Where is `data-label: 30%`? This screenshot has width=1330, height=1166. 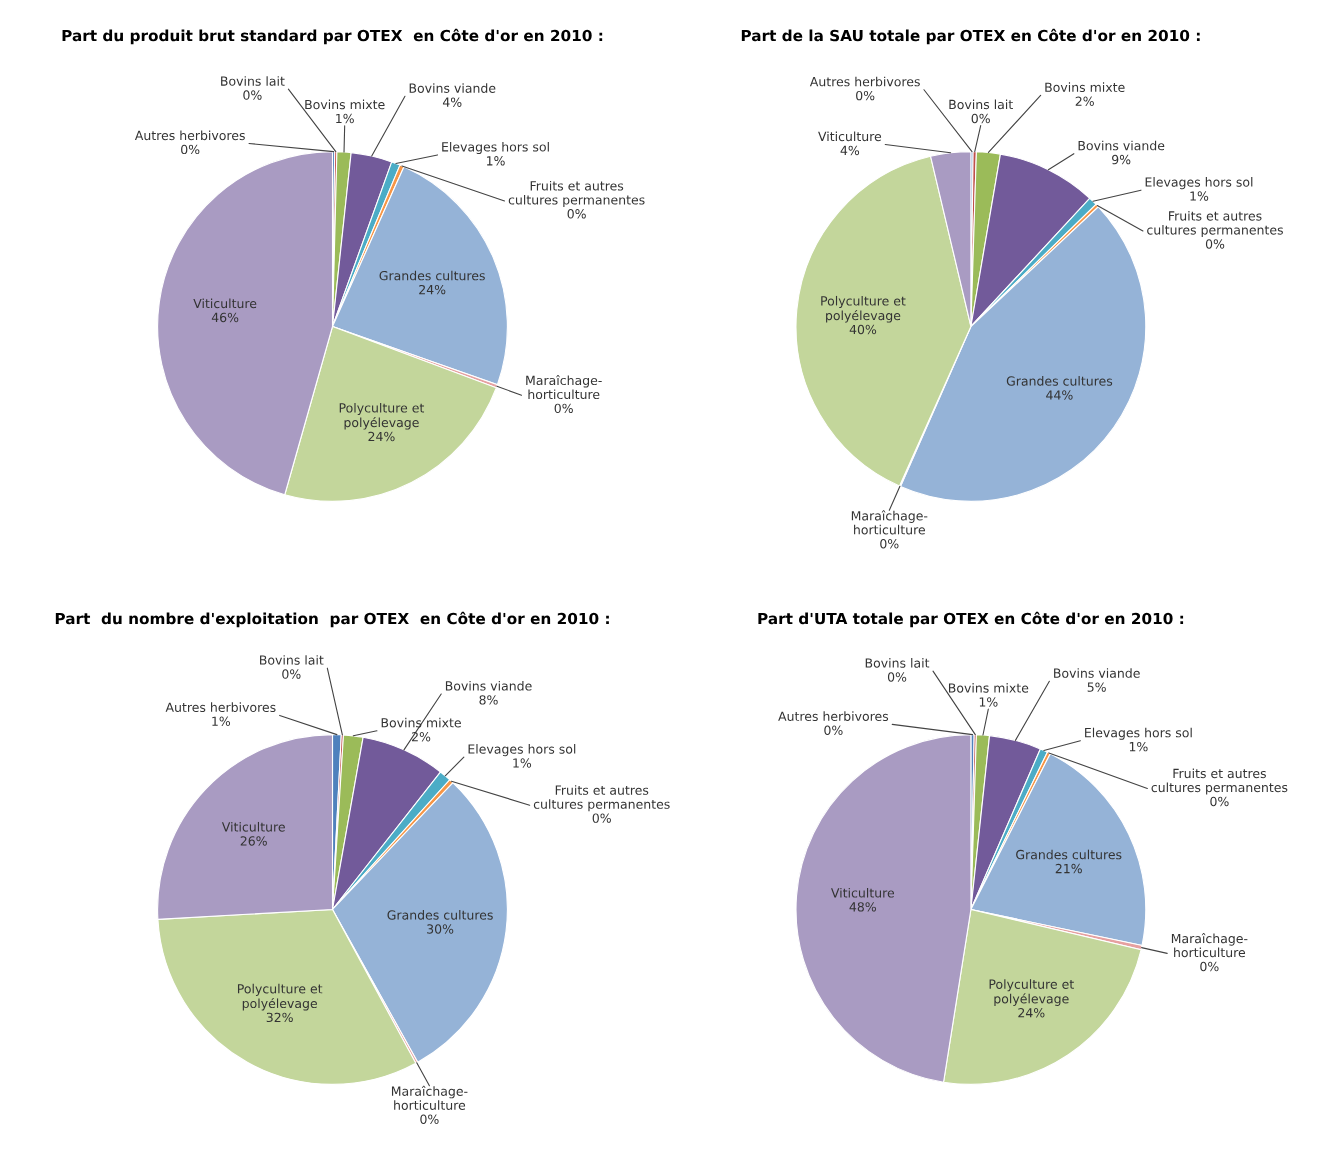 data-label: 30% is located at coordinates (440, 929).